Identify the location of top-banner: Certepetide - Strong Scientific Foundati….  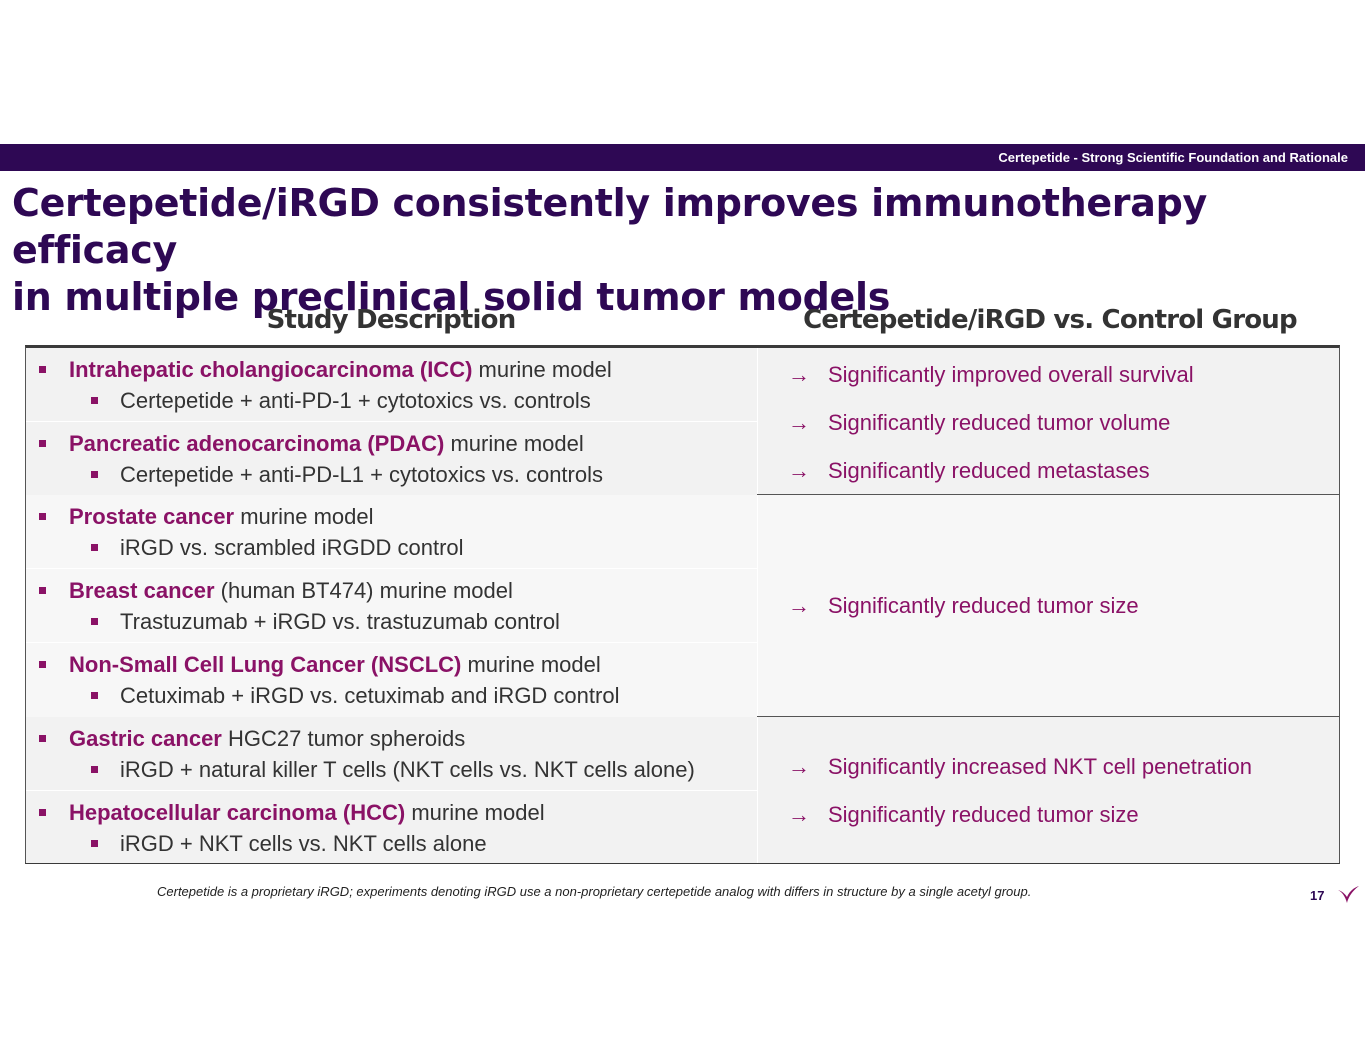
(682, 157).